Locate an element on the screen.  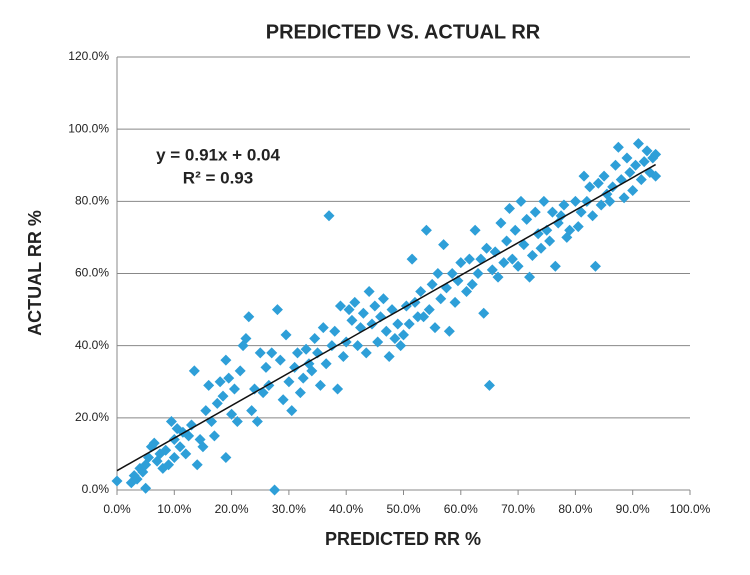
y-tick-label: 20.0% is located at coordinates (92, 417).